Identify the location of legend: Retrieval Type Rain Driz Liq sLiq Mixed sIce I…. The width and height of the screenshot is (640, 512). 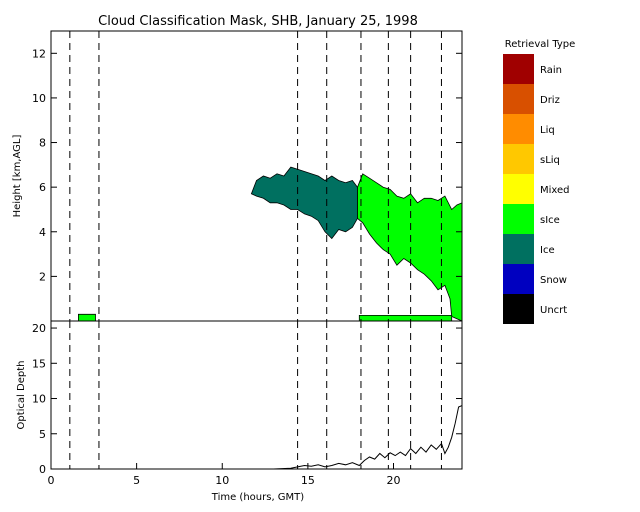
(539, 181).